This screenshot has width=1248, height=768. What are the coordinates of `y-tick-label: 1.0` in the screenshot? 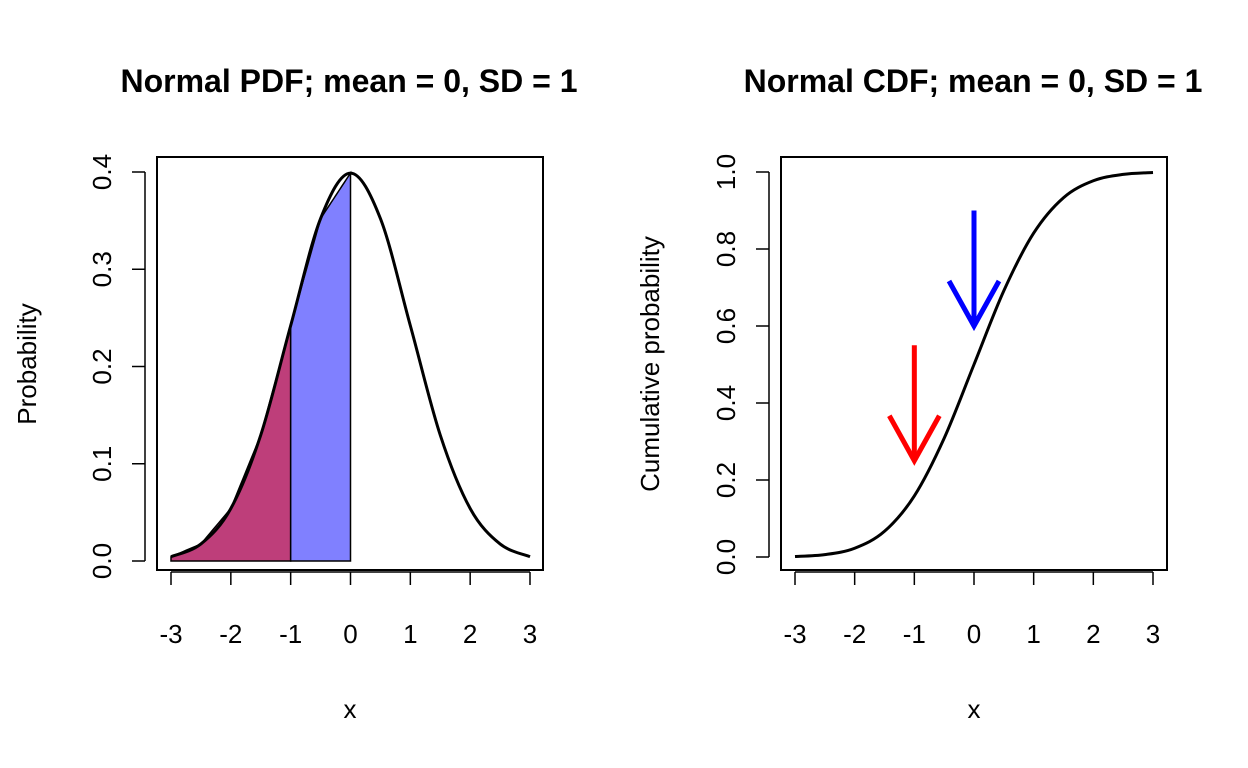 It's located at (726, 172).